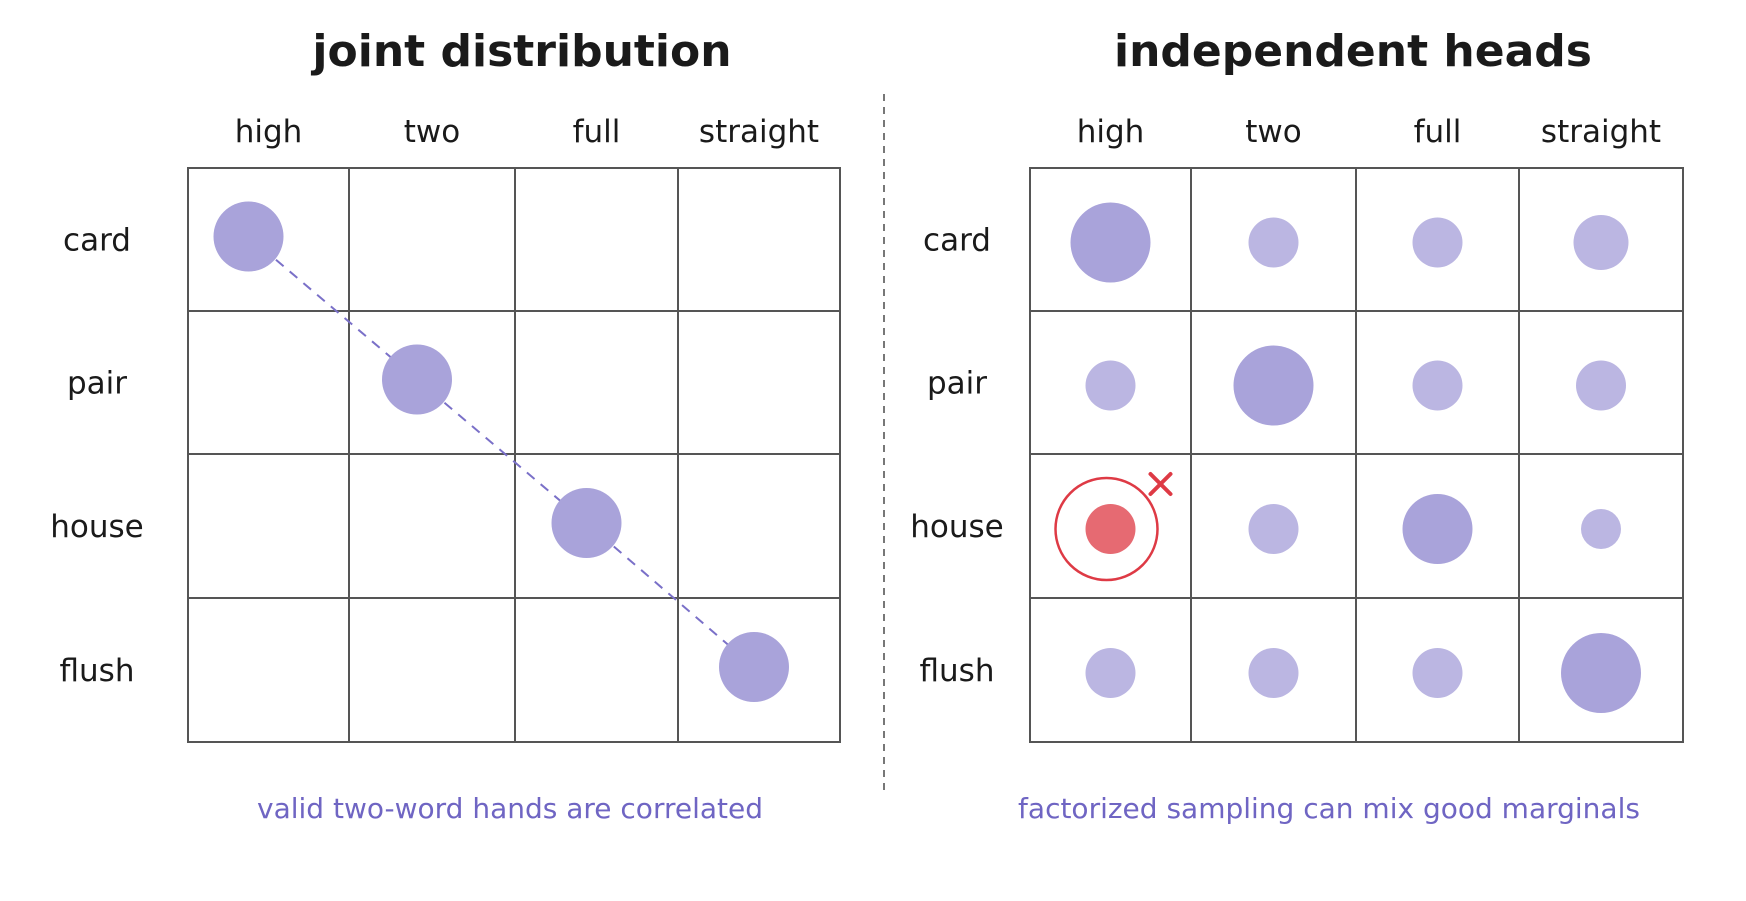 This screenshot has height=901, width=1746. I want to click on left-panel-caption: valid two-word hands are correlated, so click(510, 808).